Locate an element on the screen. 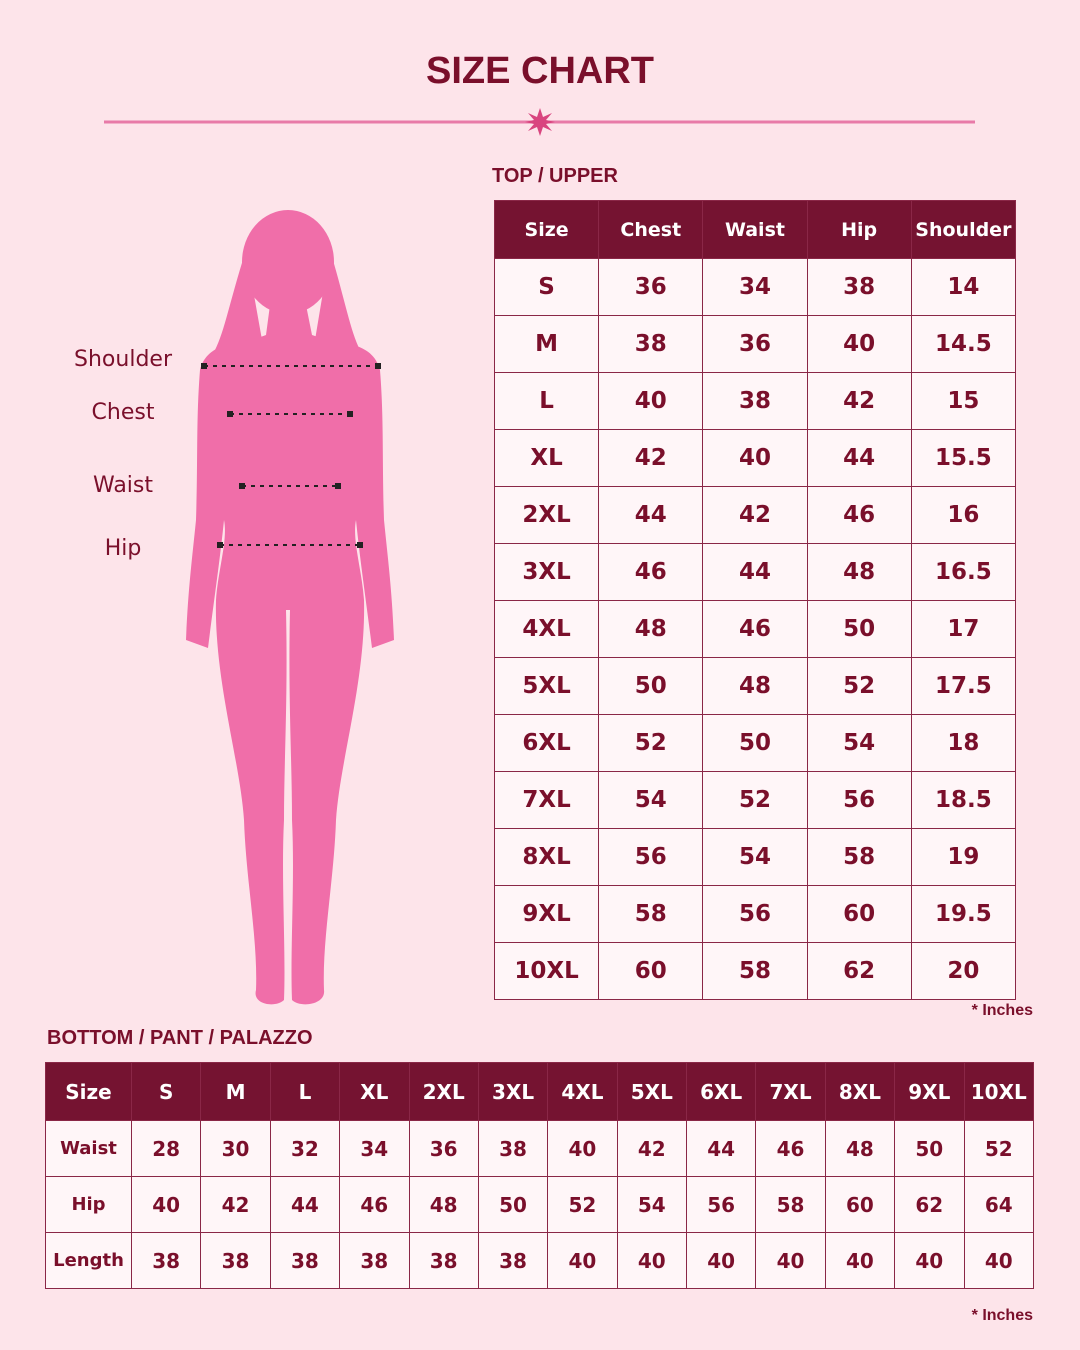 This screenshot has height=1350, width=1080. note: * Inches is located at coordinates (1002, 1010).